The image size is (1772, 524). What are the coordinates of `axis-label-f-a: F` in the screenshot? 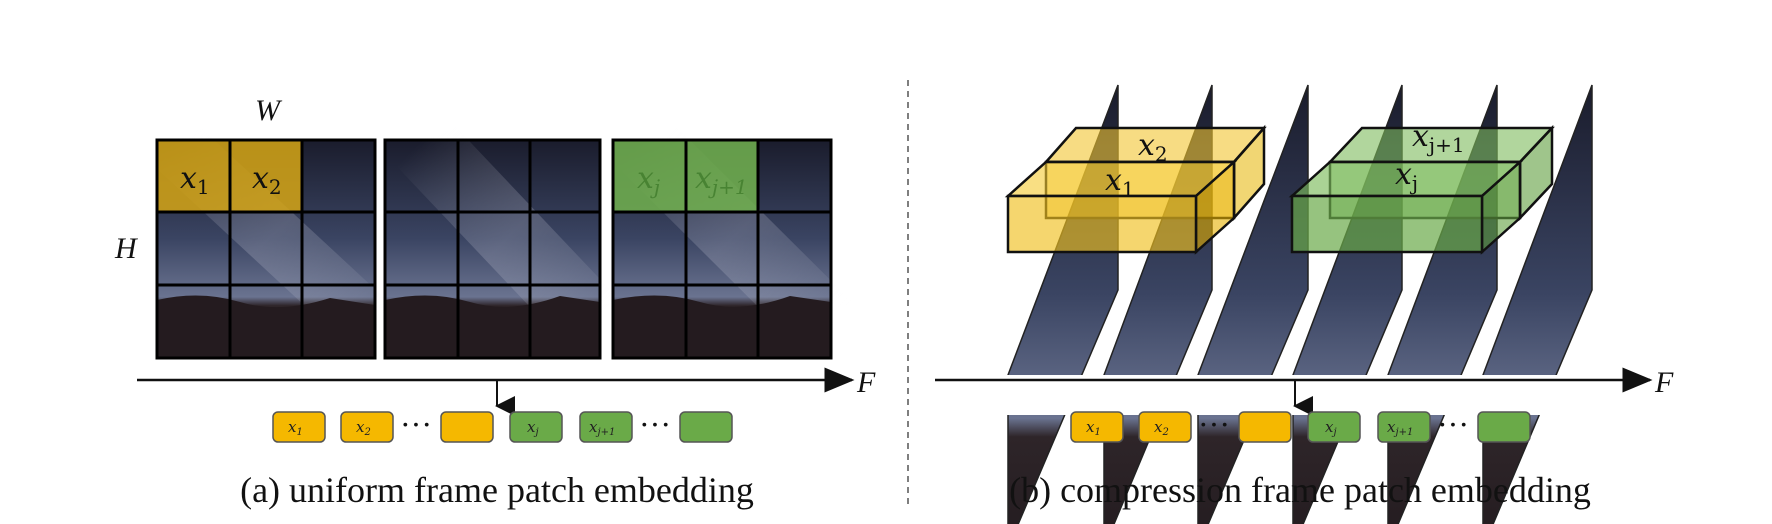 It's located at (866, 382).